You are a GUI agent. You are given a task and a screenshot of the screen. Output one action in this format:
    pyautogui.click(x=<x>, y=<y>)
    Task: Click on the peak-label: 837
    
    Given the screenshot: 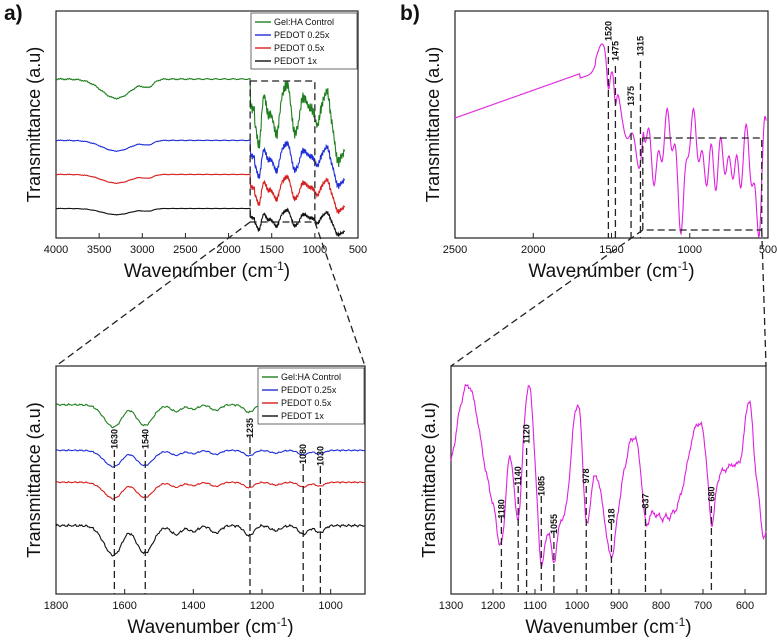 What is the action you would take?
    pyautogui.click(x=645, y=500)
    